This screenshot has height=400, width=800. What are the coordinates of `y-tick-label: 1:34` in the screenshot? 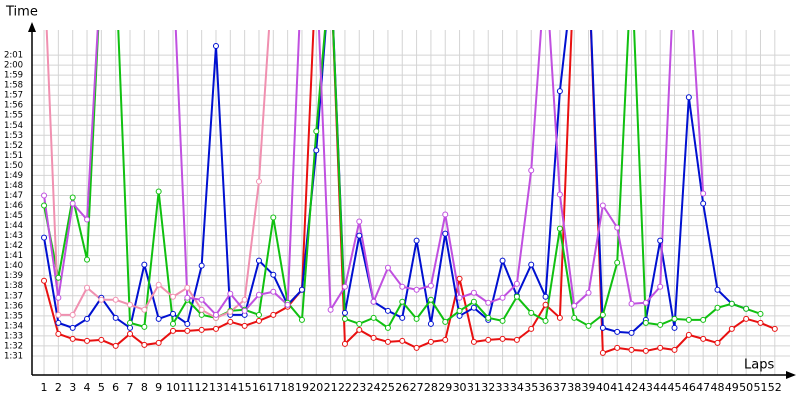 It's located at (13, 326).